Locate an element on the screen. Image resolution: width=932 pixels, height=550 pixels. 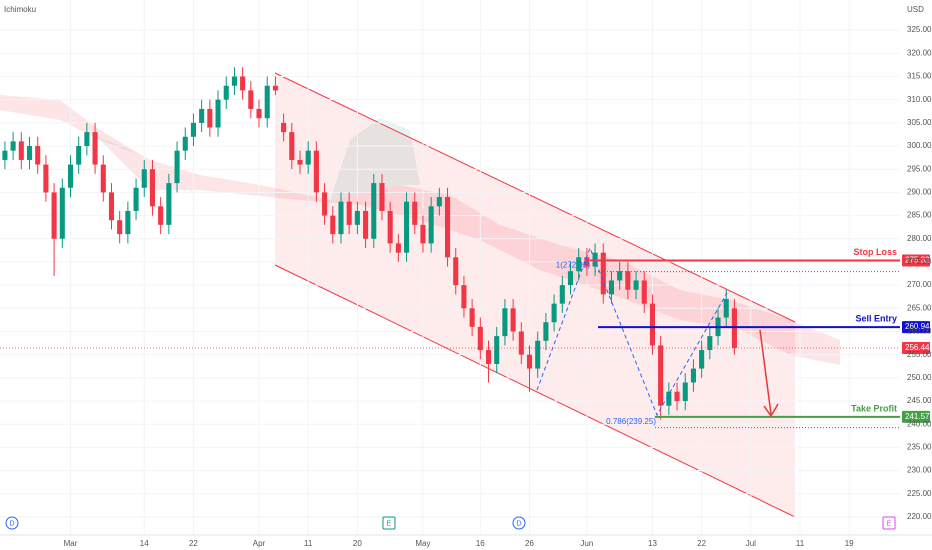
y-tick-label: 325.00 is located at coordinates (919, 29).